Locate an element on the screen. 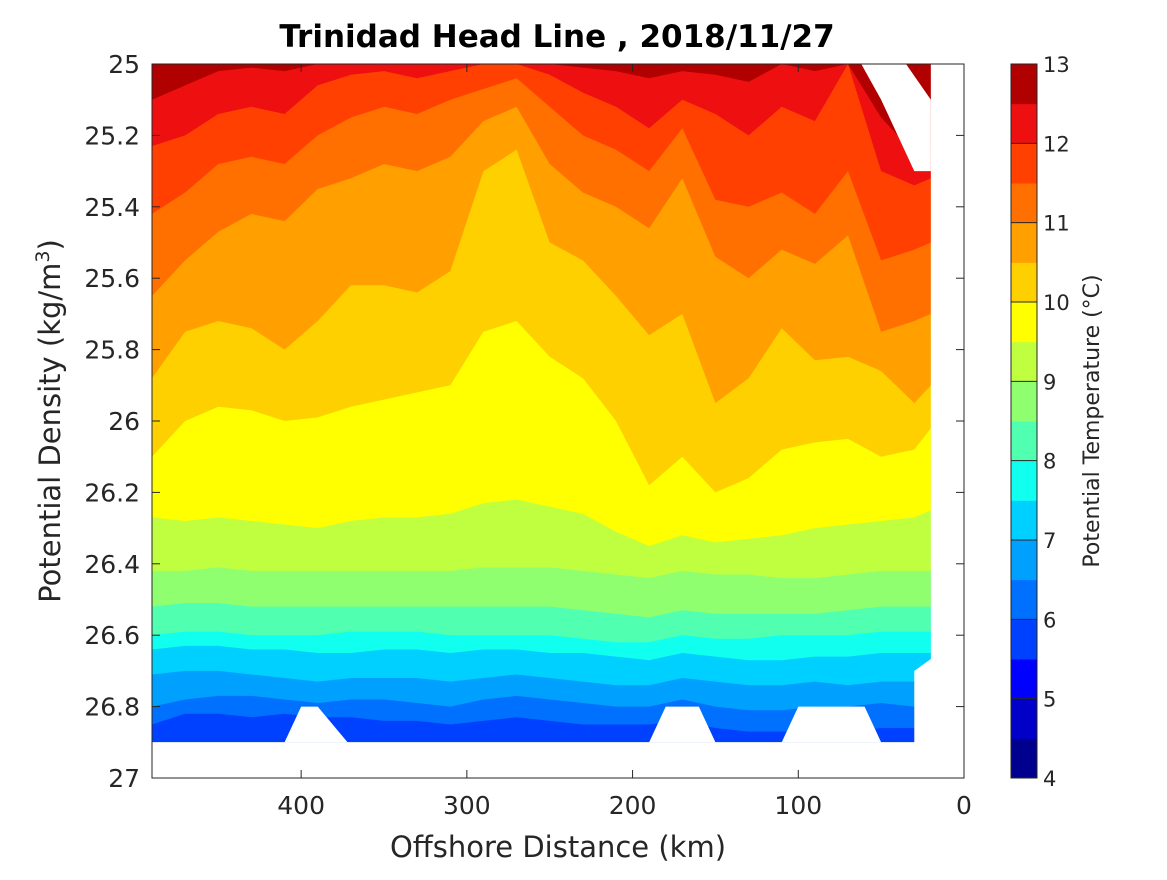  x-tick-label: 200 is located at coordinates (633, 805).